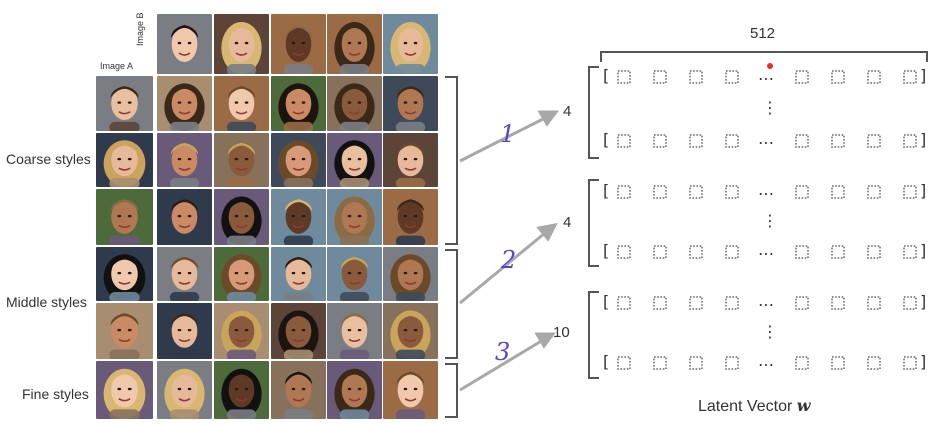  Describe the element at coordinates (509, 260) in the screenshot. I see `annotation-2: 2` at that location.